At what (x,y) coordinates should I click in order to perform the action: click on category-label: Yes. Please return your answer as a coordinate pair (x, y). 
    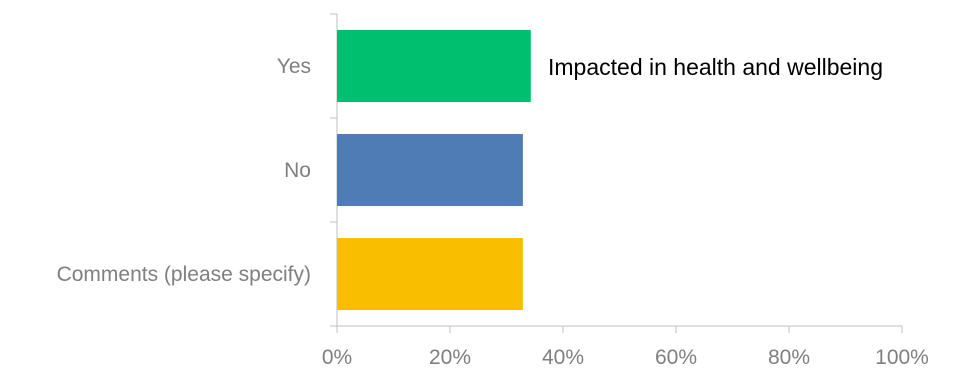
    Looking at the image, I should click on (294, 66).